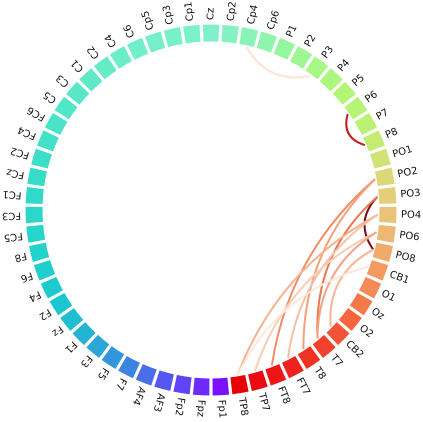 Image resolution: width=423 pixels, height=422 pixels. I want to click on link-po4-ft7, so click(333, 286).